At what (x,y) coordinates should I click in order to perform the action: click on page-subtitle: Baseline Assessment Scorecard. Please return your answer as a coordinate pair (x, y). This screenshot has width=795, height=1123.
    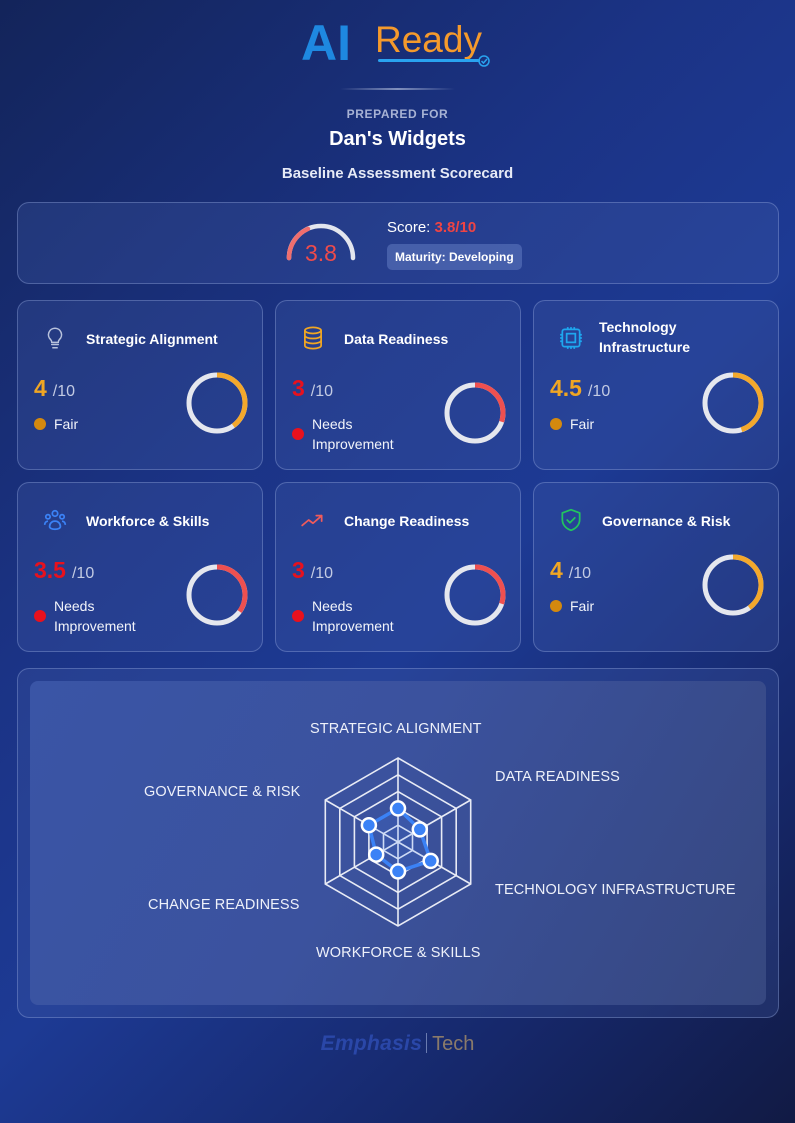
    Looking at the image, I should click on (397, 173).